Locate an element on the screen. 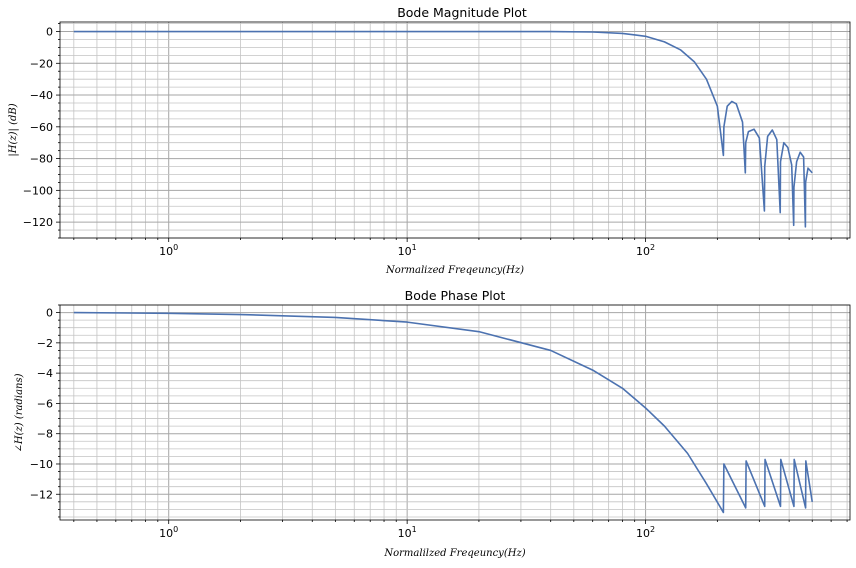 This screenshot has height=568, width=856. phase-plot-y-tick-label: −4 is located at coordinates (45, 373).